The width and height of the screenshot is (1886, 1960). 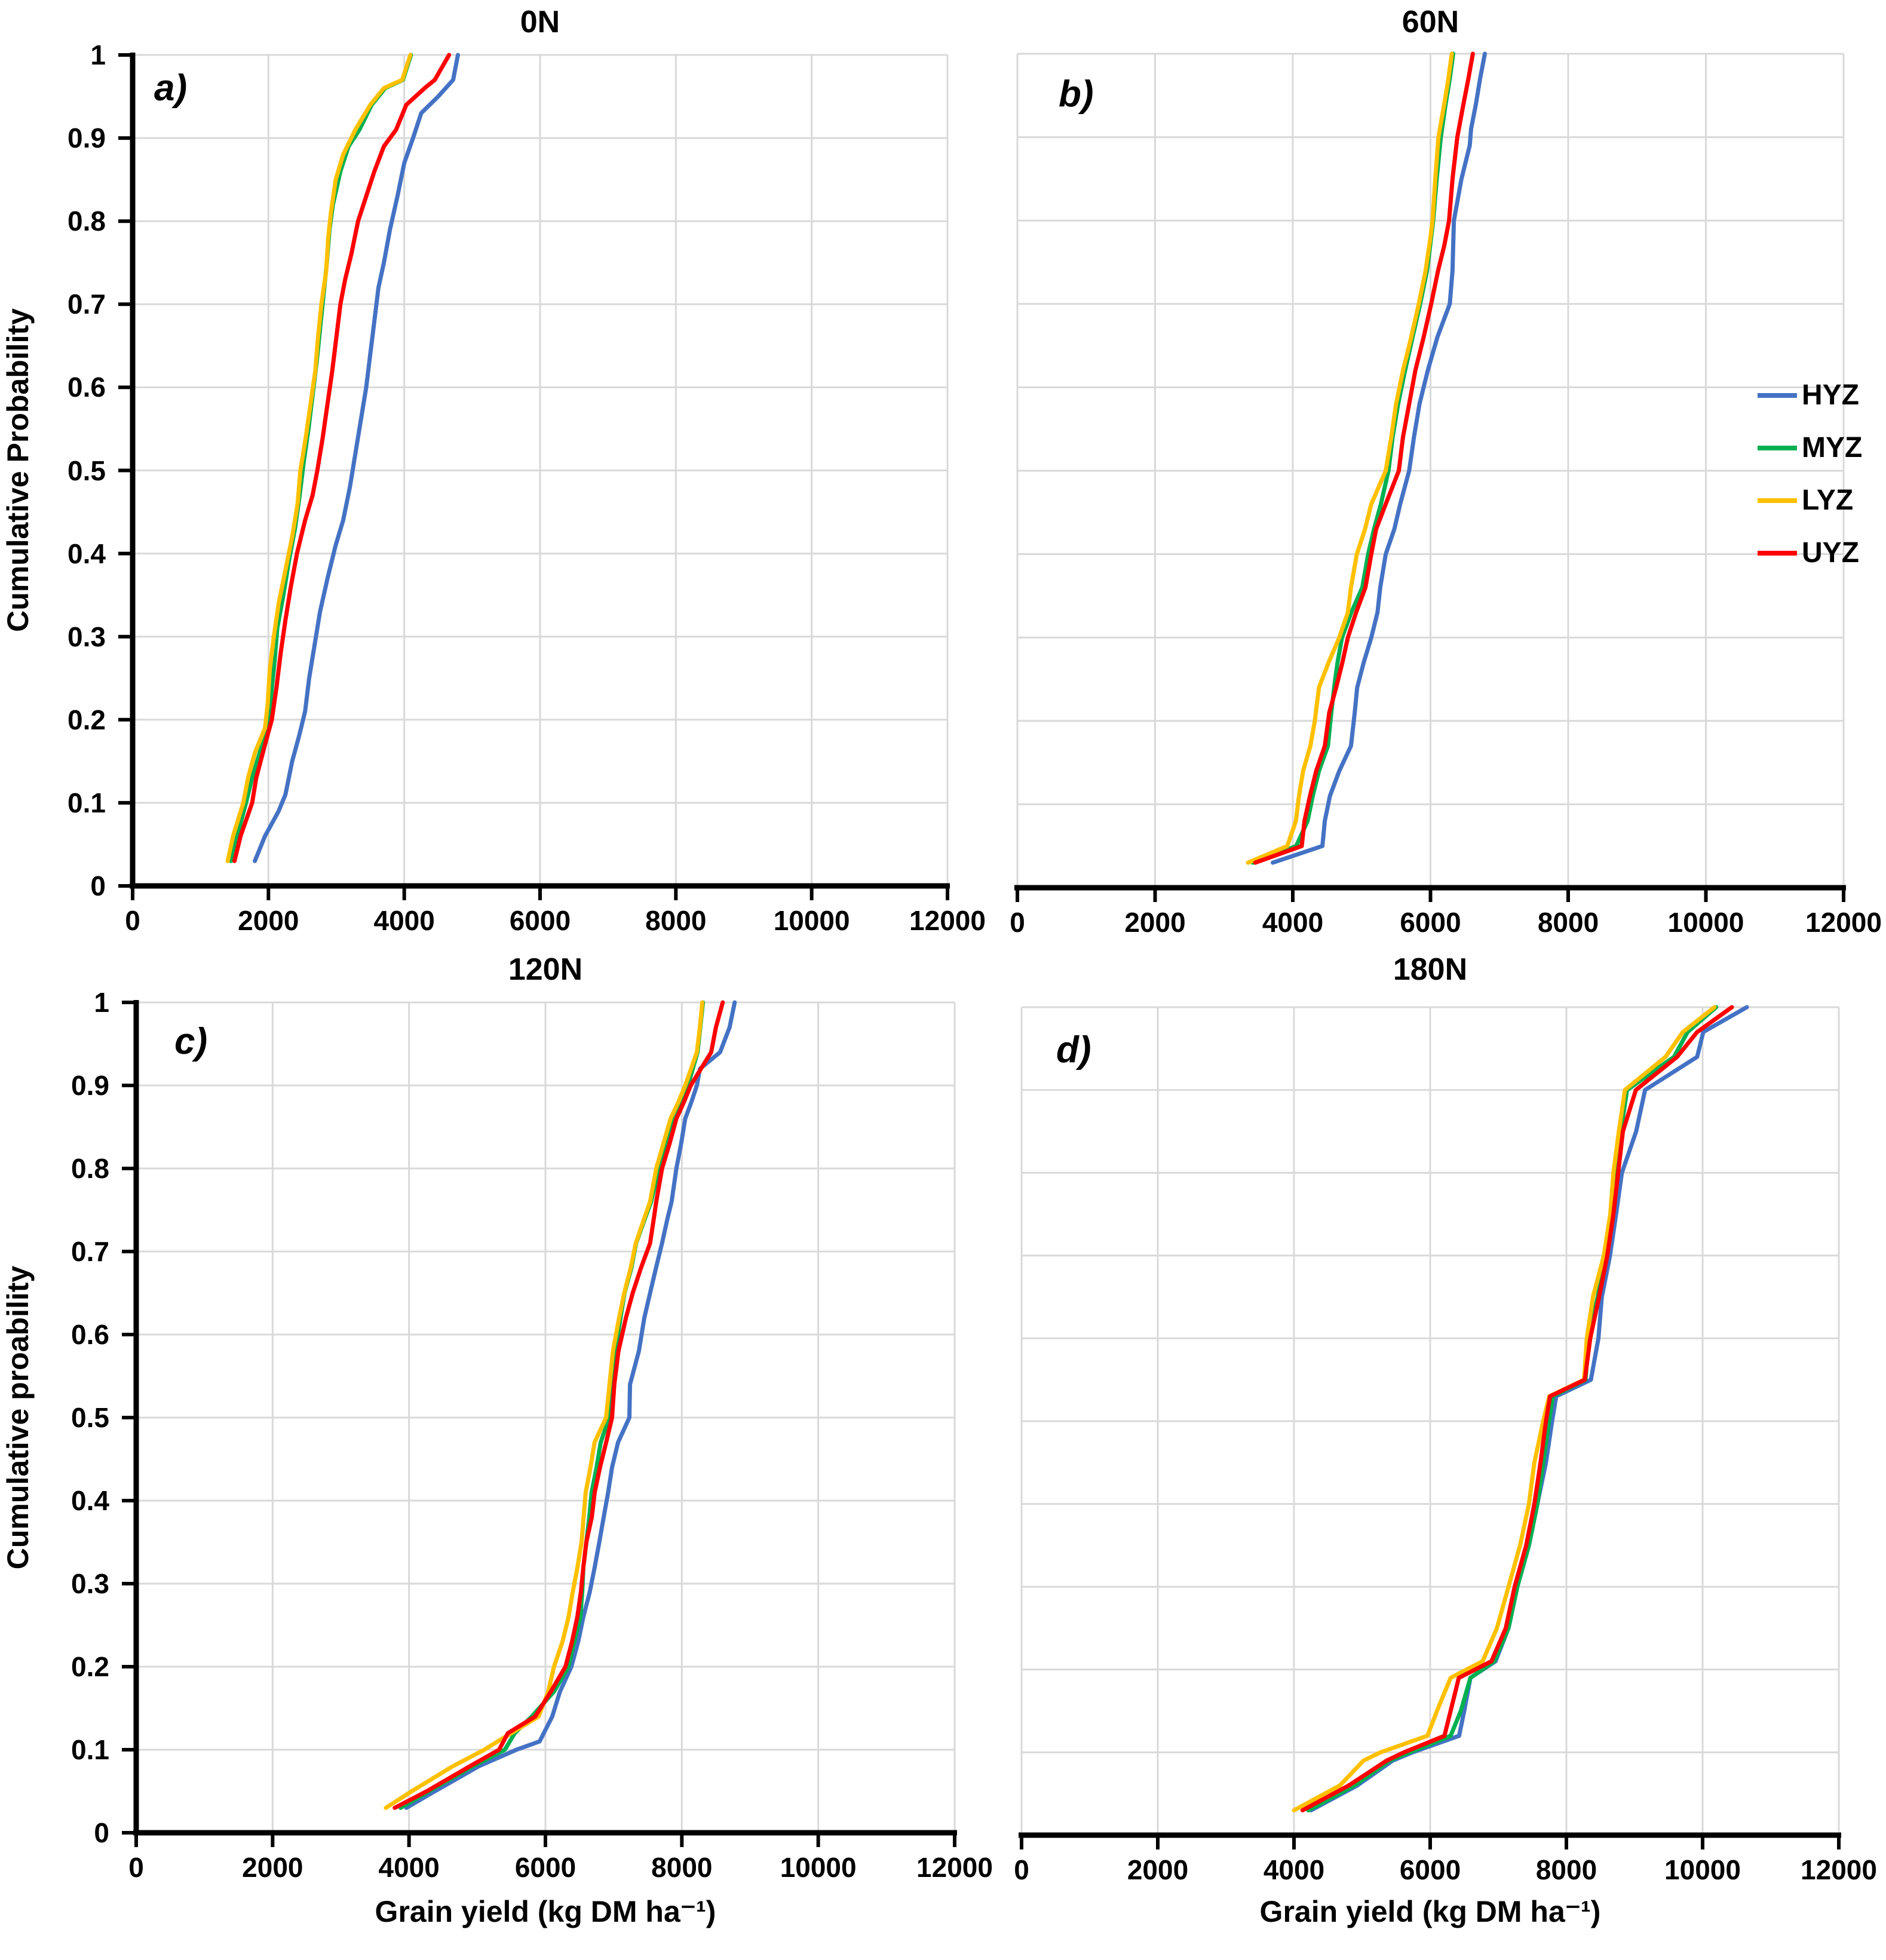 What do you see at coordinates (1777, 500) in the screenshot?
I see `lyz-line-sample-icon` at bounding box center [1777, 500].